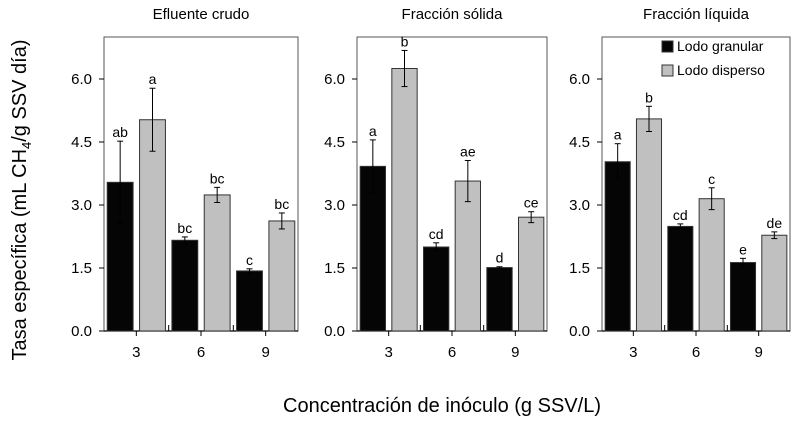 The height and width of the screenshot is (427, 800). I want to click on legend-label: Lodo disperso, so click(721, 70).